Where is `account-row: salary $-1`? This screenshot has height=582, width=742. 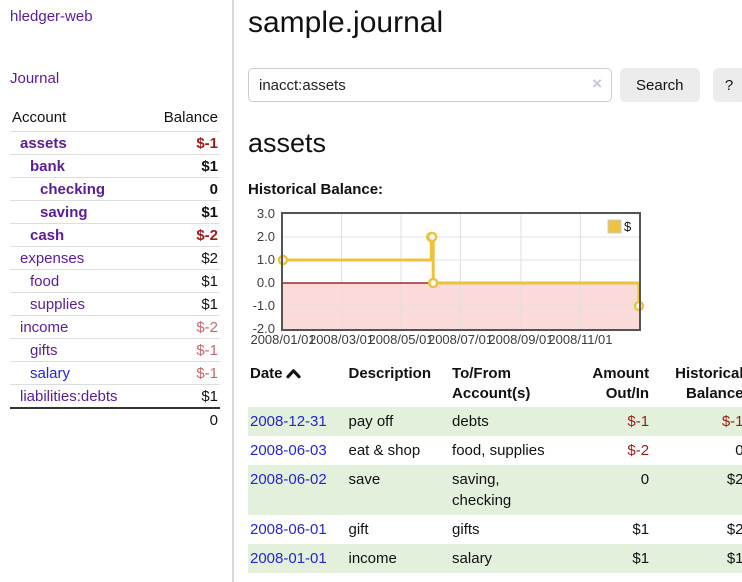
account-row: salary $-1 is located at coordinates (115, 373).